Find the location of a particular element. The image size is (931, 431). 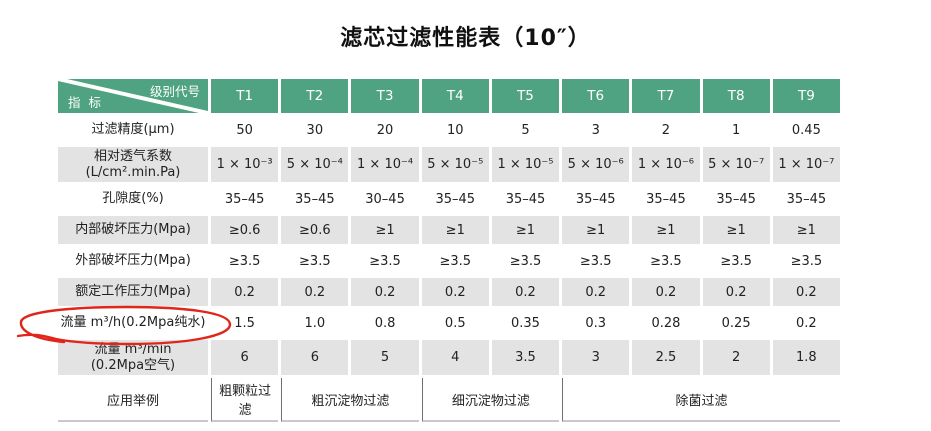

value-cell: 20 is located at coordinates (385, 130).